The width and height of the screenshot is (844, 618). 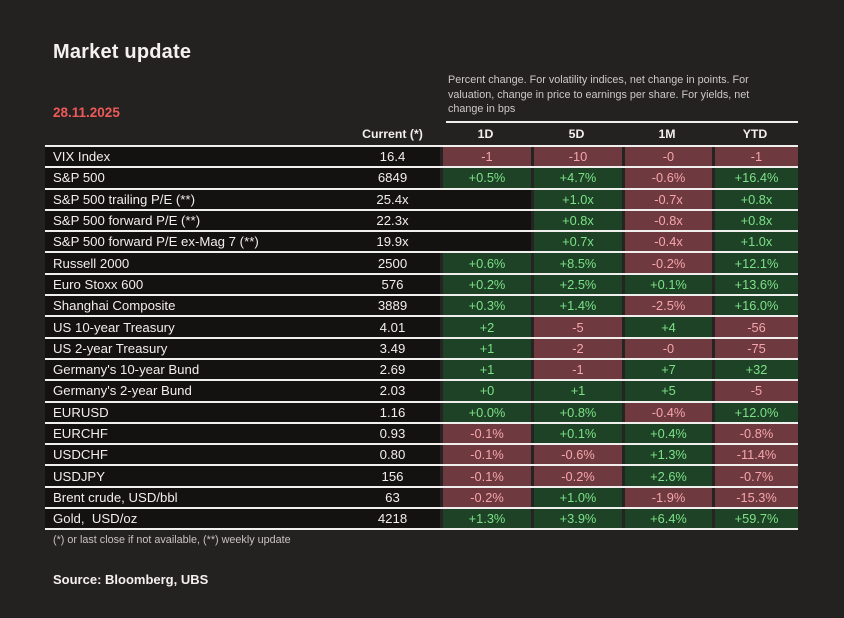 I want to click on change-cell-1d: -0.2%, so click(x=485, y=497).